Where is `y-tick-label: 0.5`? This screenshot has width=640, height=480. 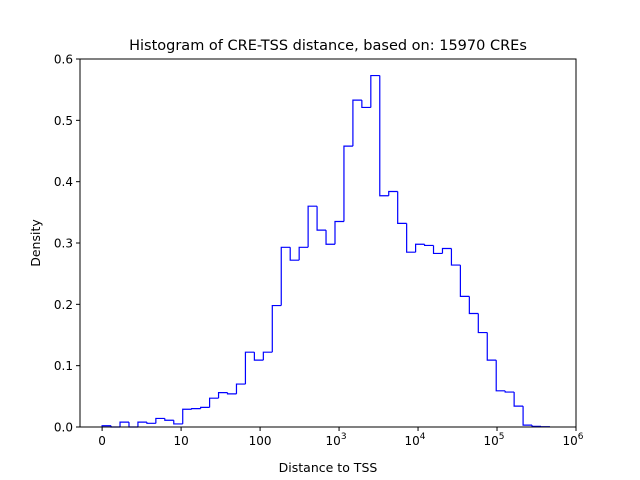 y-tick-label: 0.5 is located at coordinates (63, 121).